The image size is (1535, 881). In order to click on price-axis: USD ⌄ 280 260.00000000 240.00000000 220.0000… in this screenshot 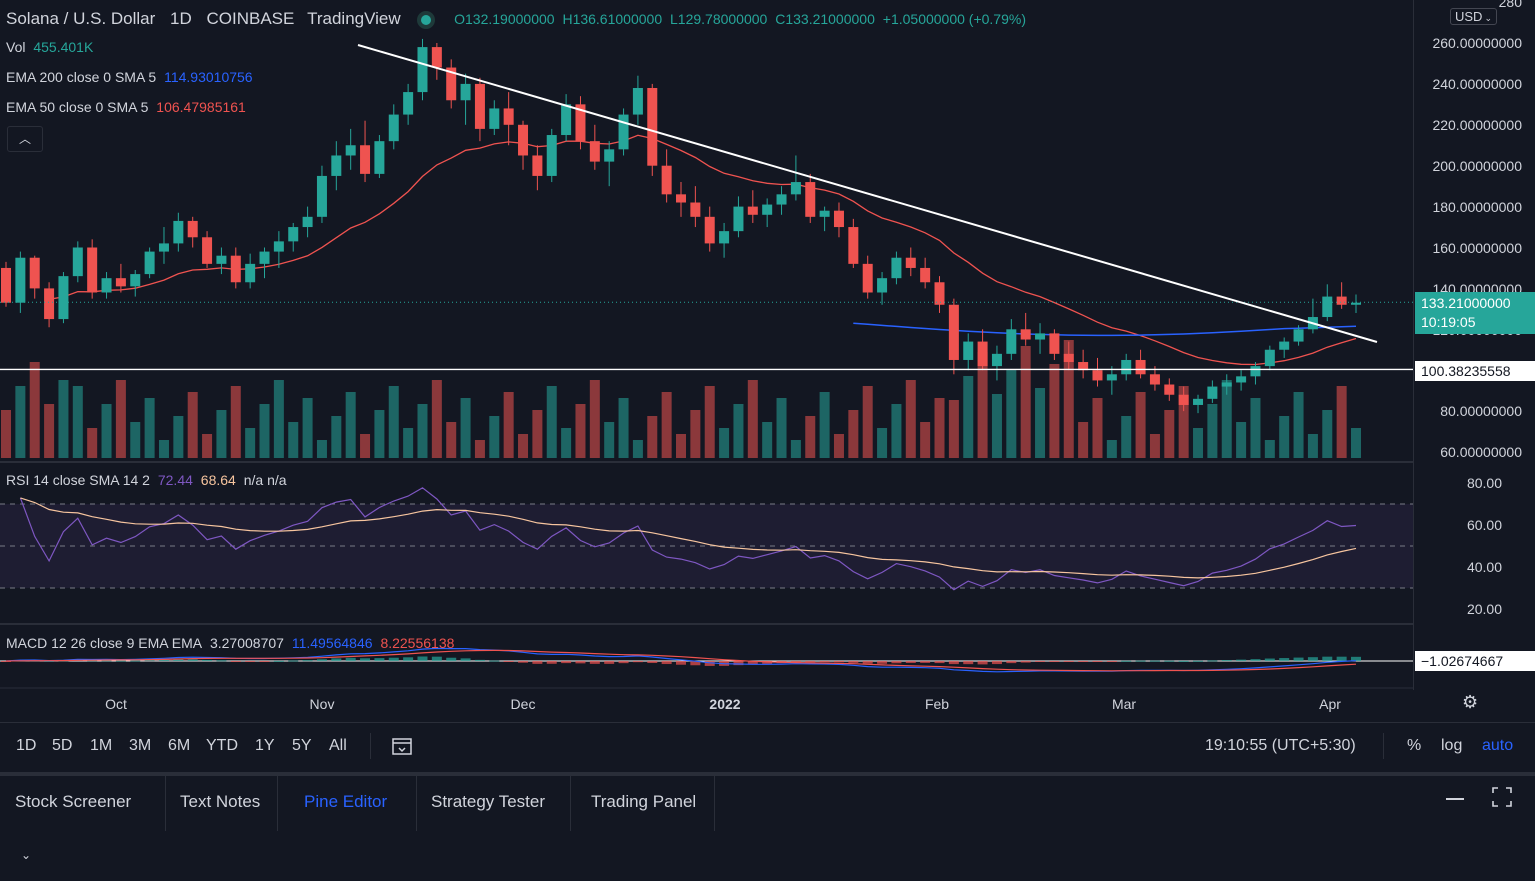, I will do `click(1474, 356)`.